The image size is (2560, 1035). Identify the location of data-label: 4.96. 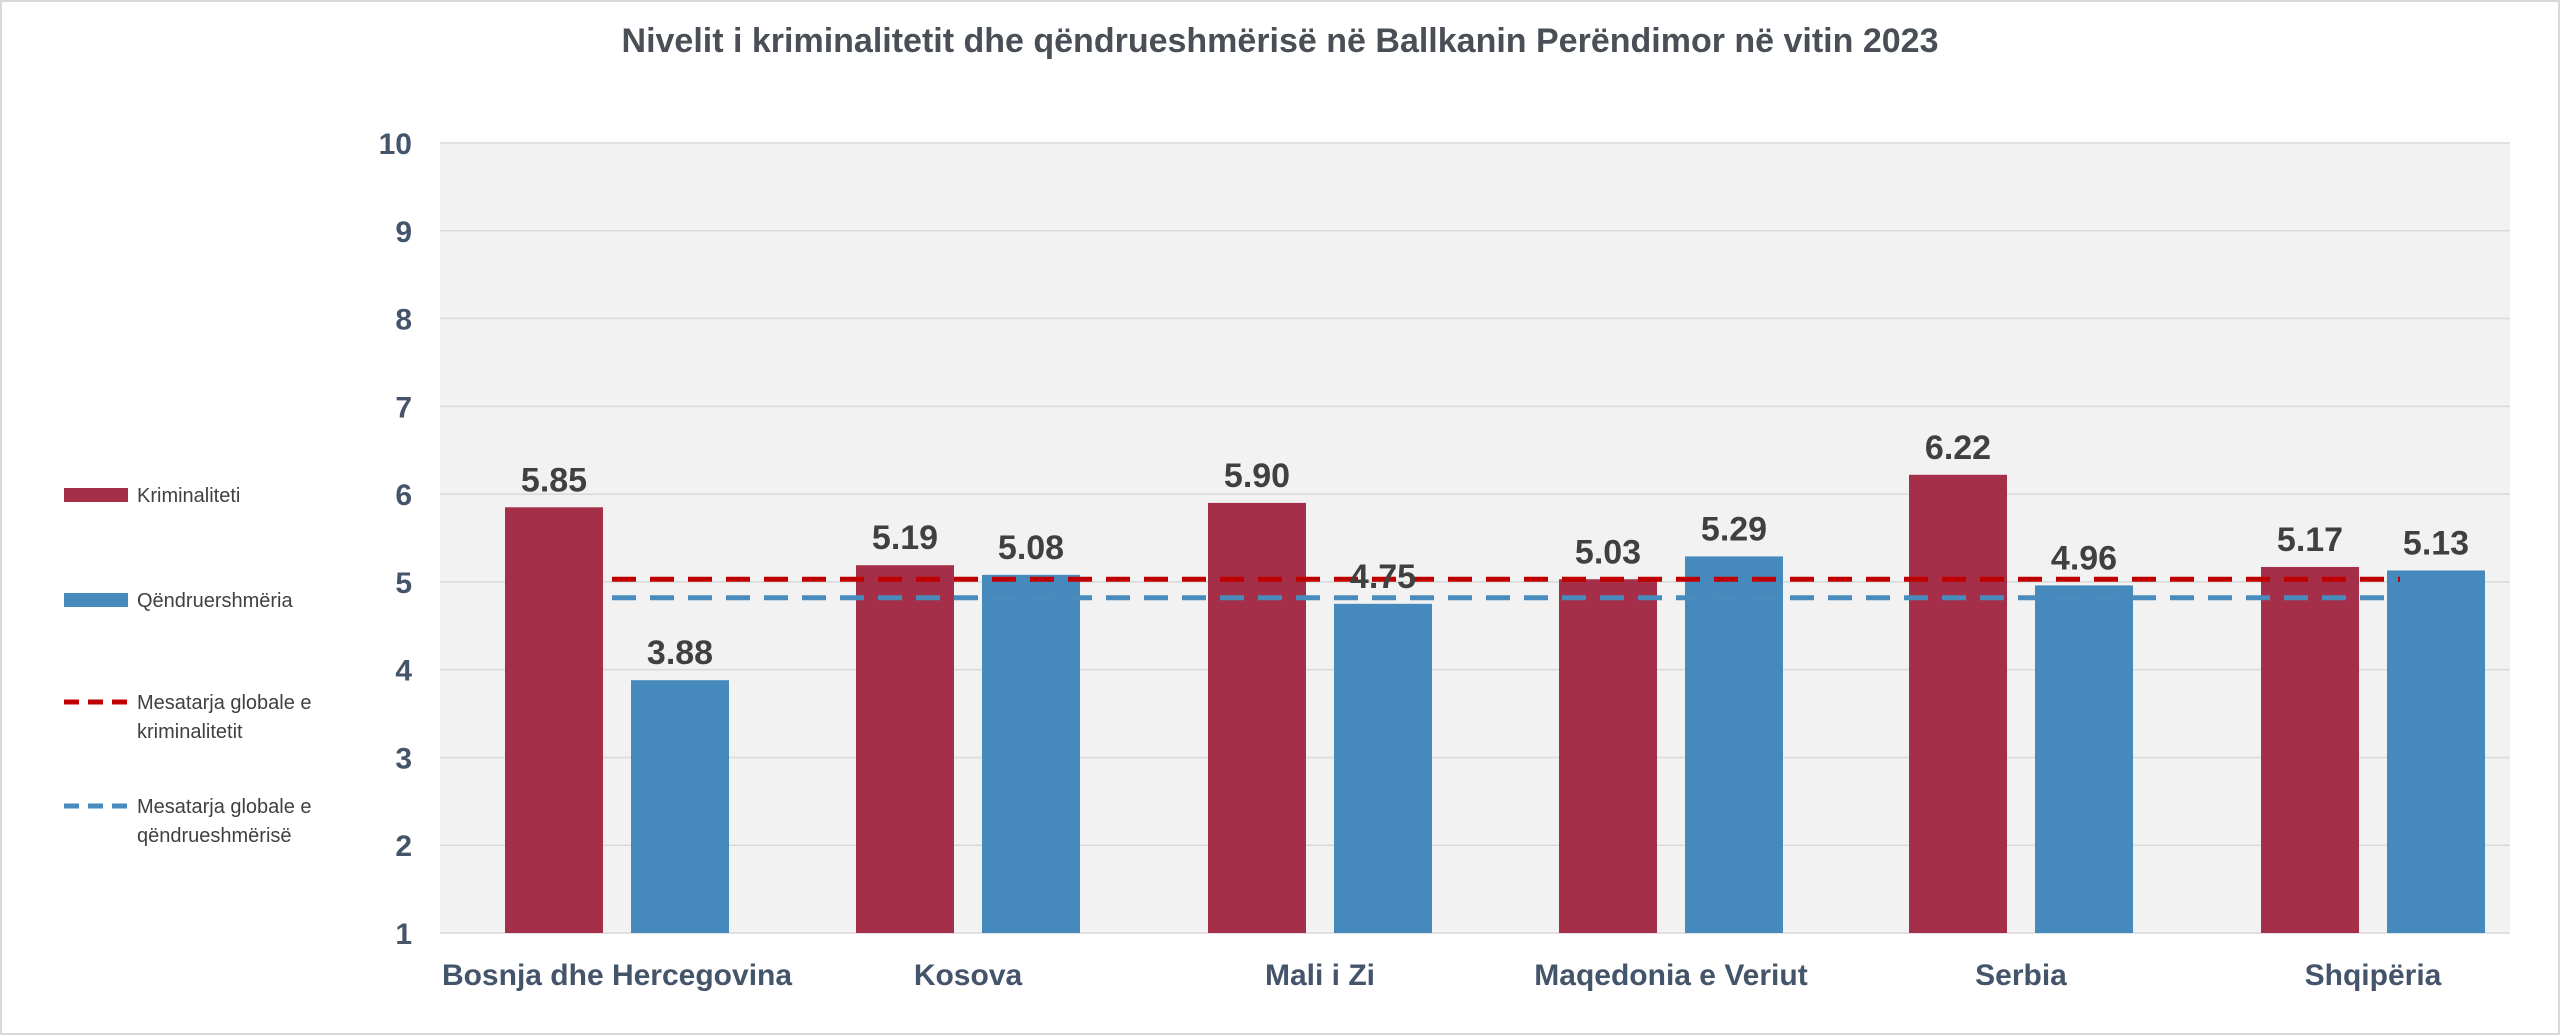
(2084, 558).